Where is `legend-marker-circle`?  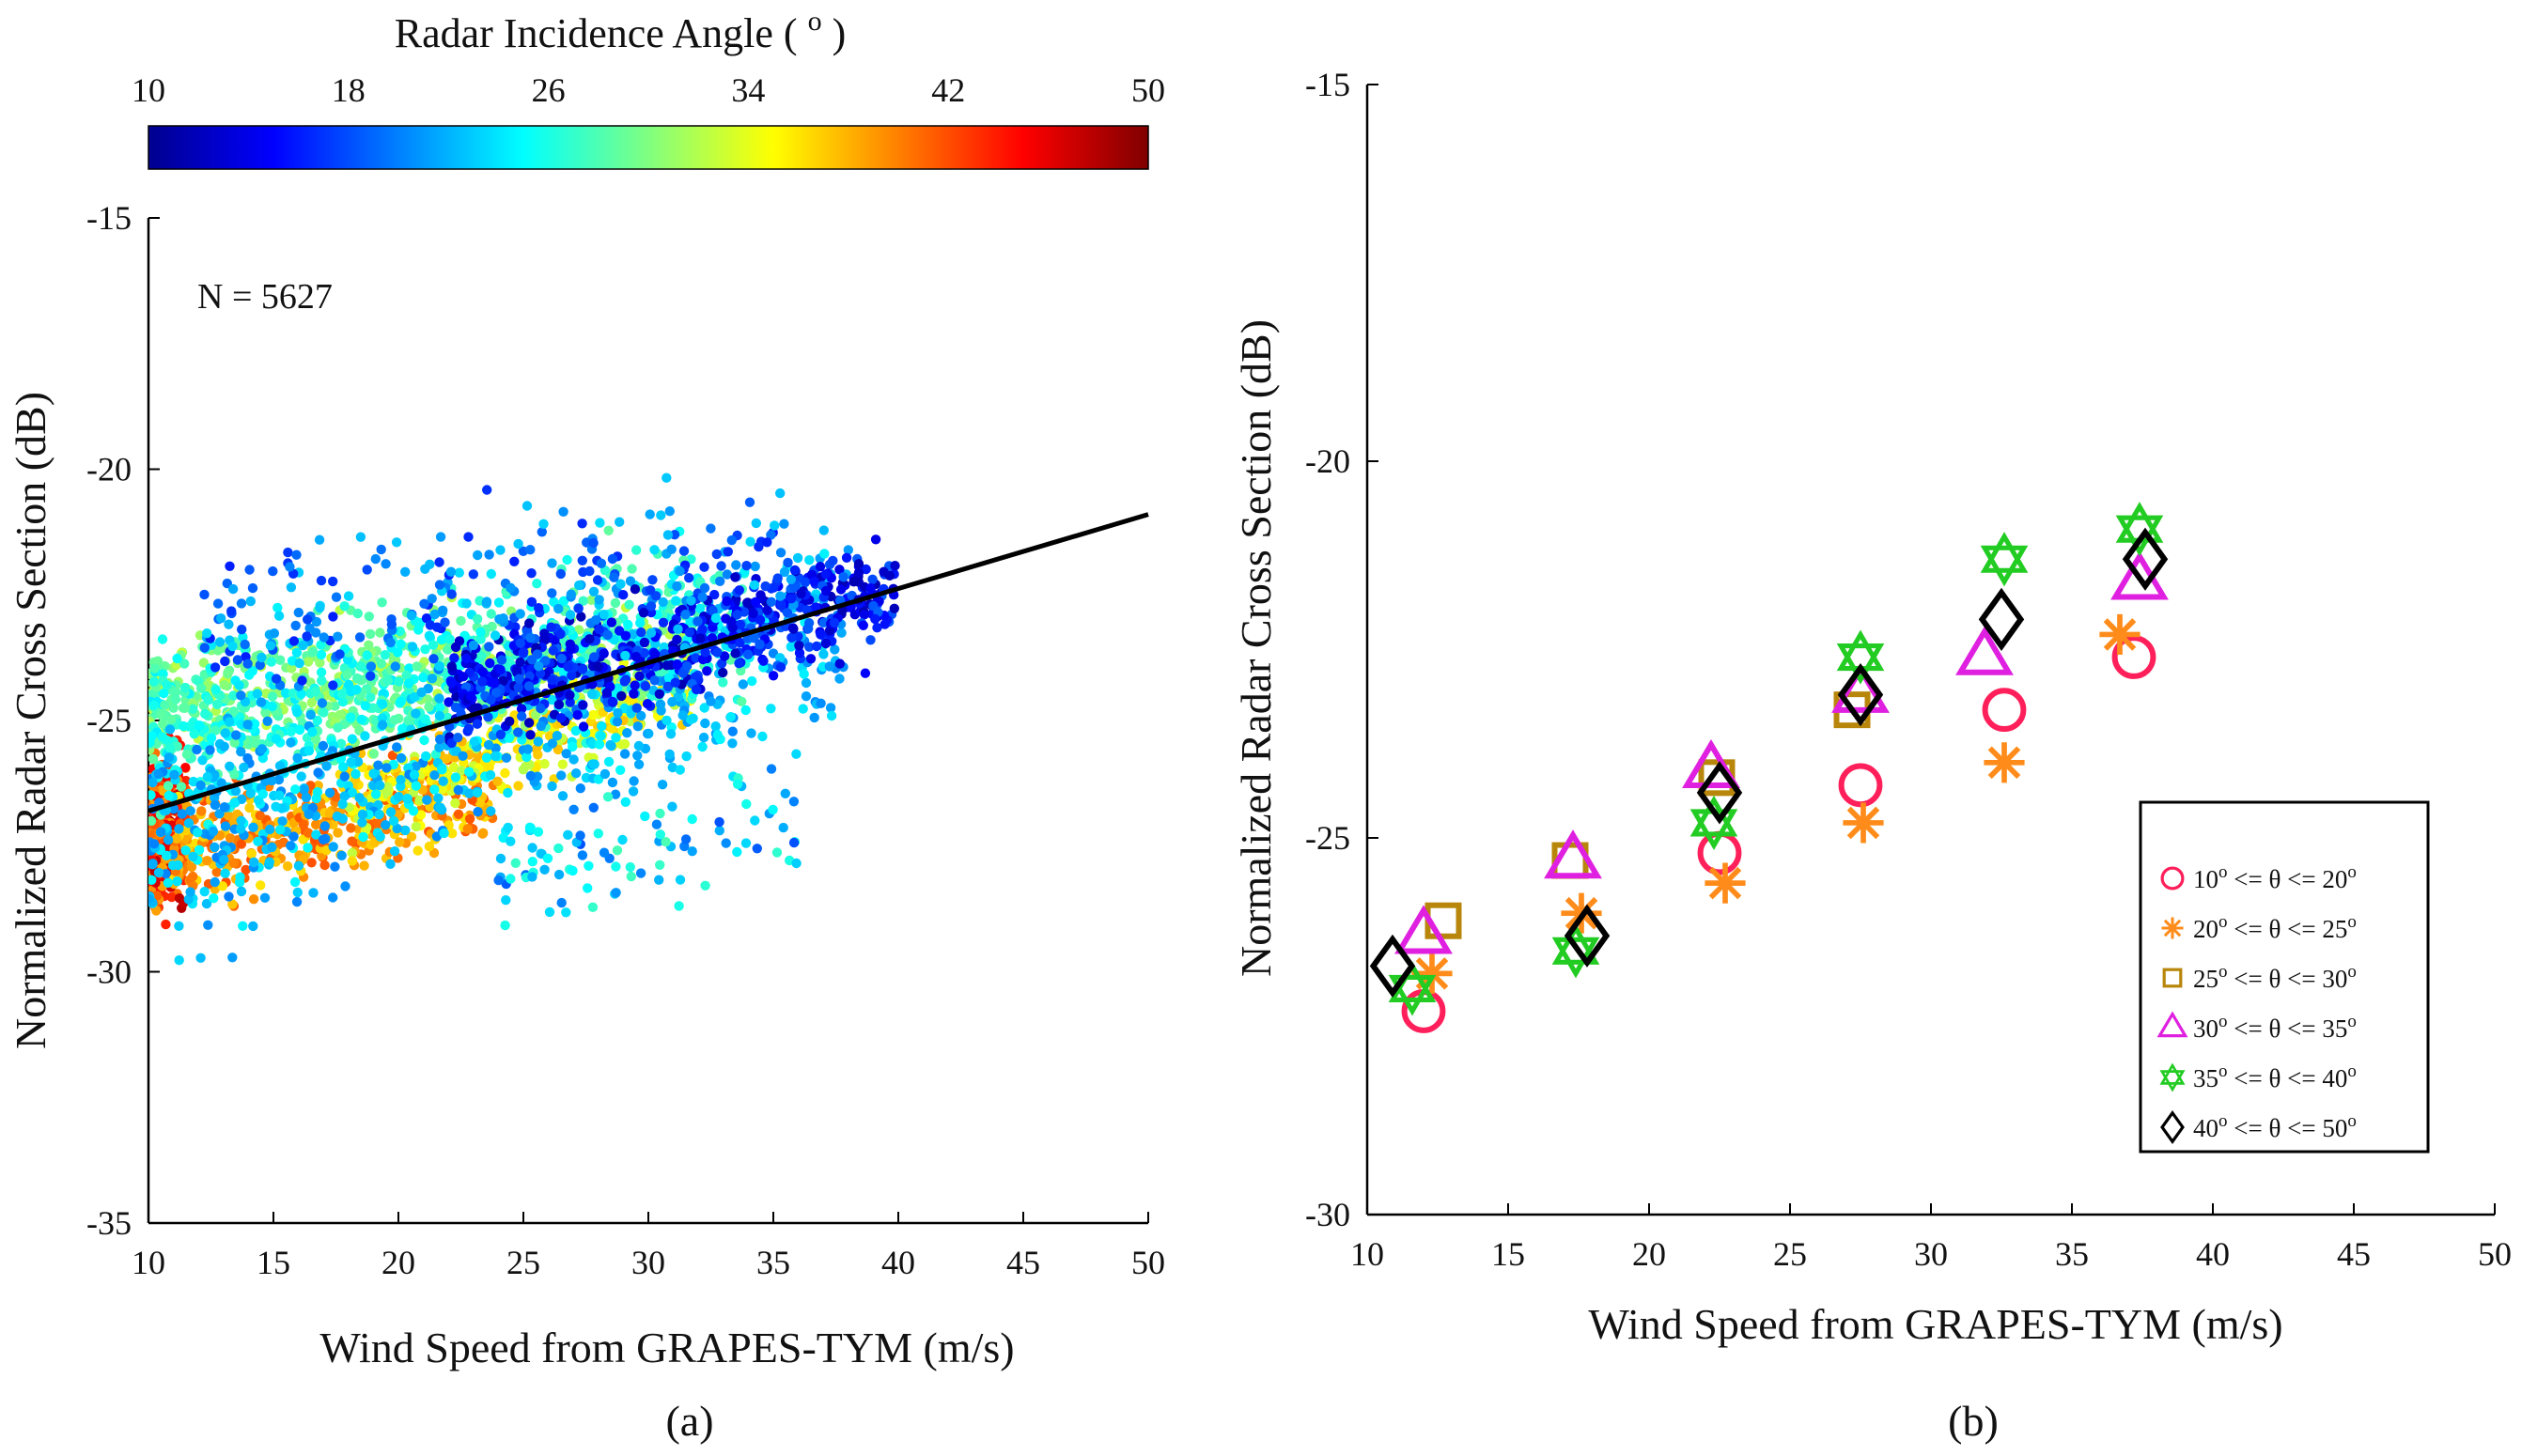 legend-marker-circle is located at coordinates (2172, 878).